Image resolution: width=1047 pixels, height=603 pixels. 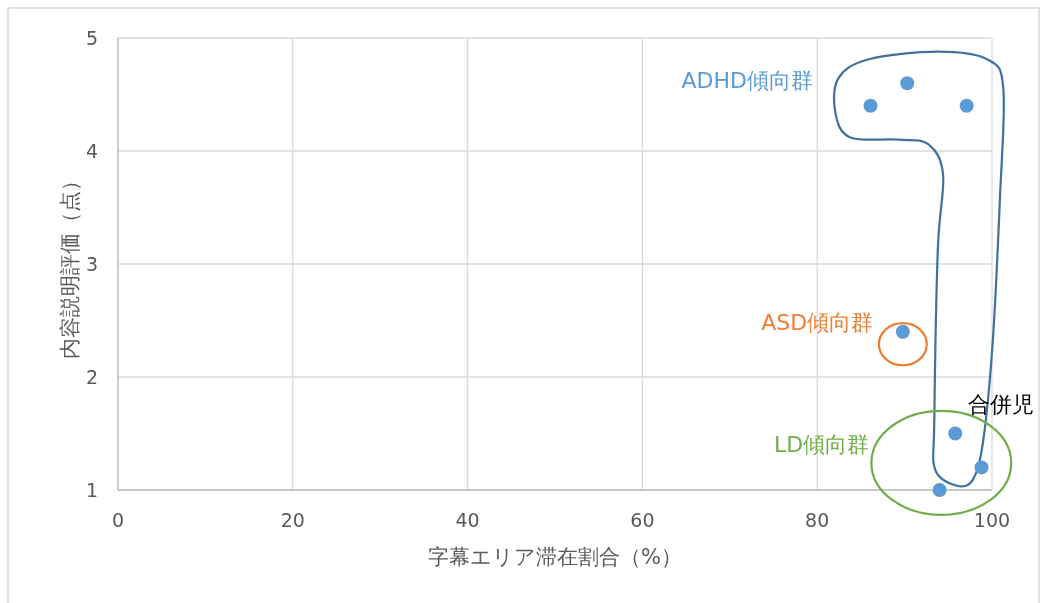 What do you see at coordinates (817, 520) in the screenshot?
I see `x-tick-label: 80` at bounding box center [817, 520].